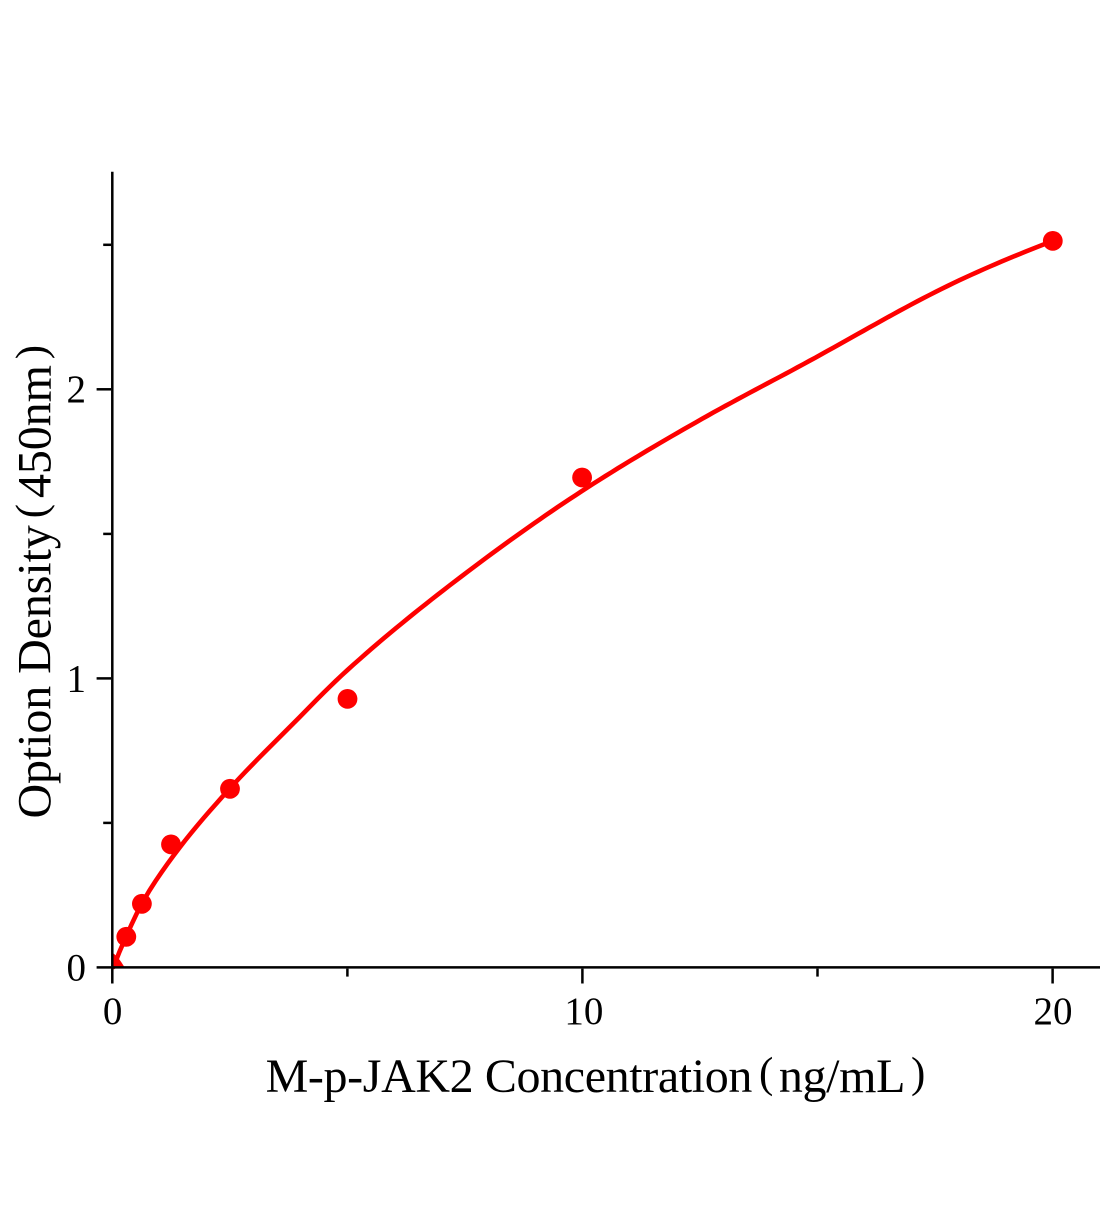  What do you see at coordinates (583, 1011) in the screenshot?
I see `svg-text: 10` at bounding box center [583, 1011].